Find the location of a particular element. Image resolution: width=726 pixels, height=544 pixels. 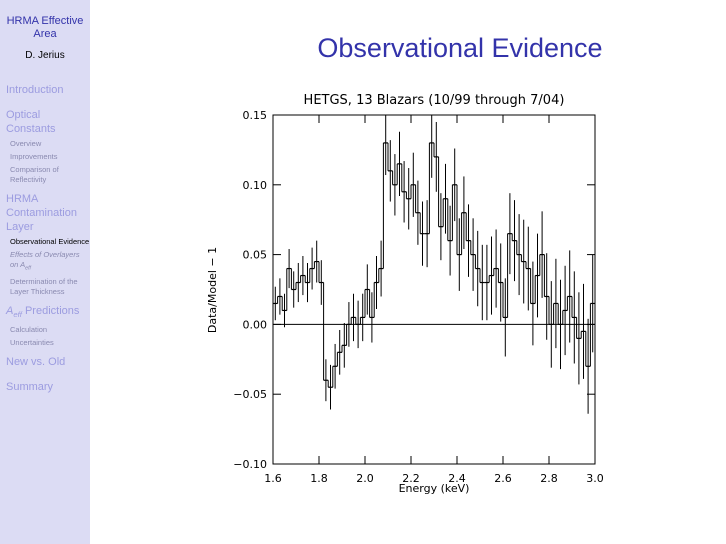

nav-text: HRMA Contamination Layer is located at coordinates (41, 213).